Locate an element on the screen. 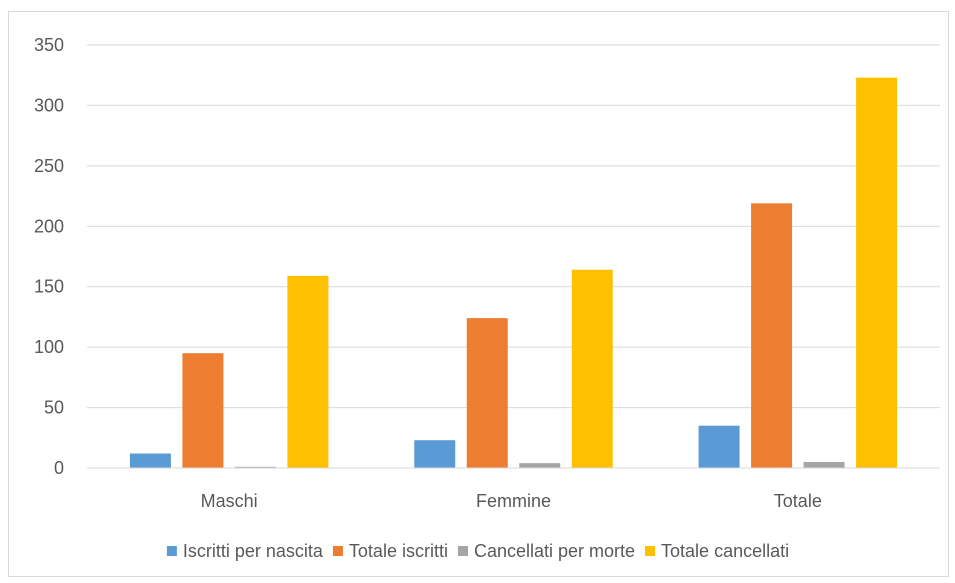 Image resolution: width=955 pixels, height=583 pixels. y-tick-label: 100 is located at coordinates (49, 347).